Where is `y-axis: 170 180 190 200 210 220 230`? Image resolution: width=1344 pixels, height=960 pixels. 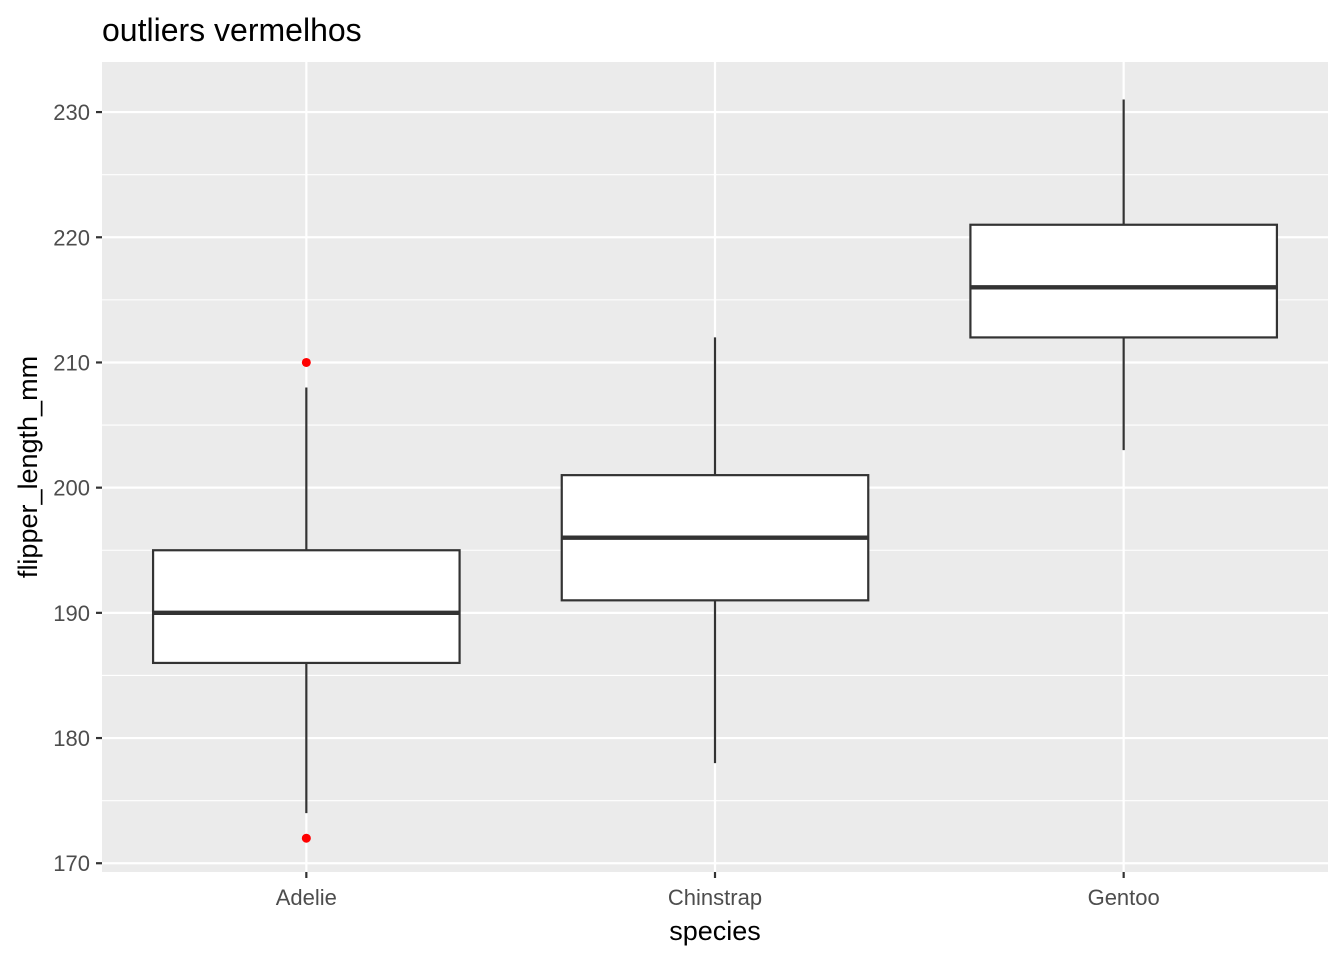
y-axis: 170 180 190 200 210 220 230 is located at coordinates (77, 488).